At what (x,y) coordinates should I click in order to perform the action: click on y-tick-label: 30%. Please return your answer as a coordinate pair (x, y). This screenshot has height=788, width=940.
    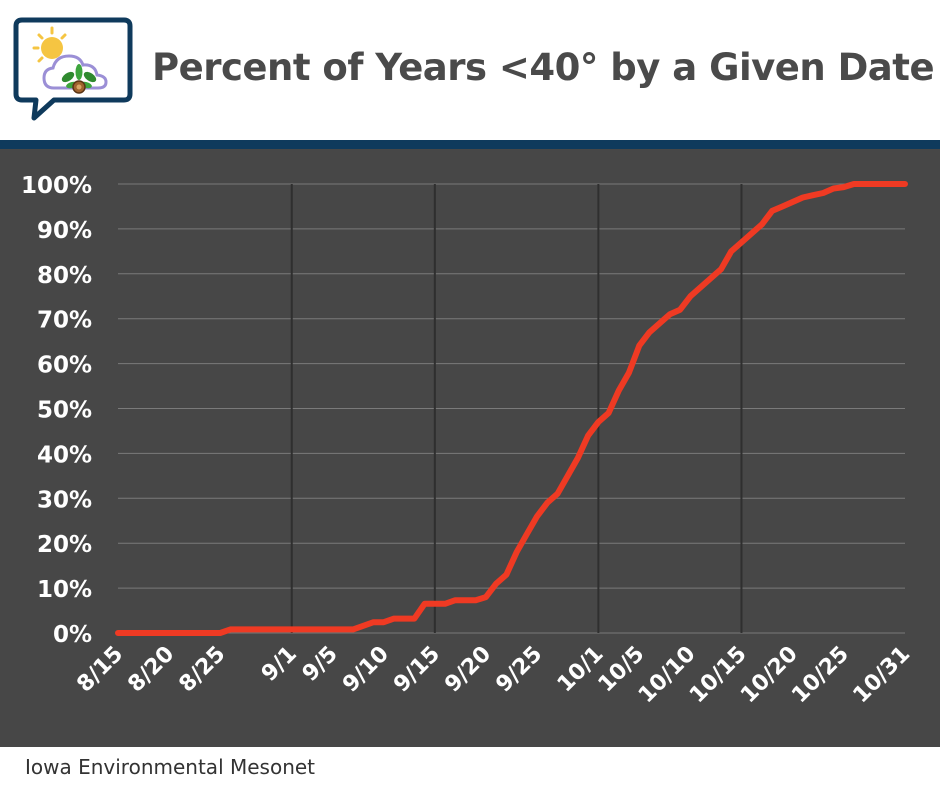
    Looking at the image, I should click on (64, 500).